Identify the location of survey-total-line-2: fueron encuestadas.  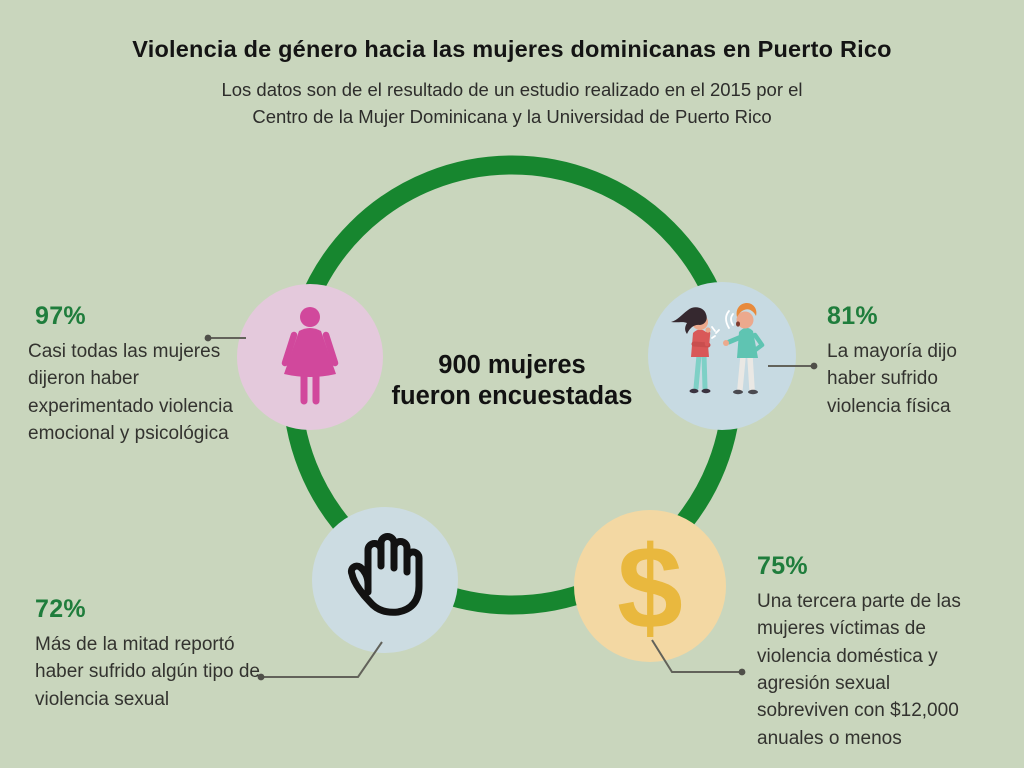
(512, 396).